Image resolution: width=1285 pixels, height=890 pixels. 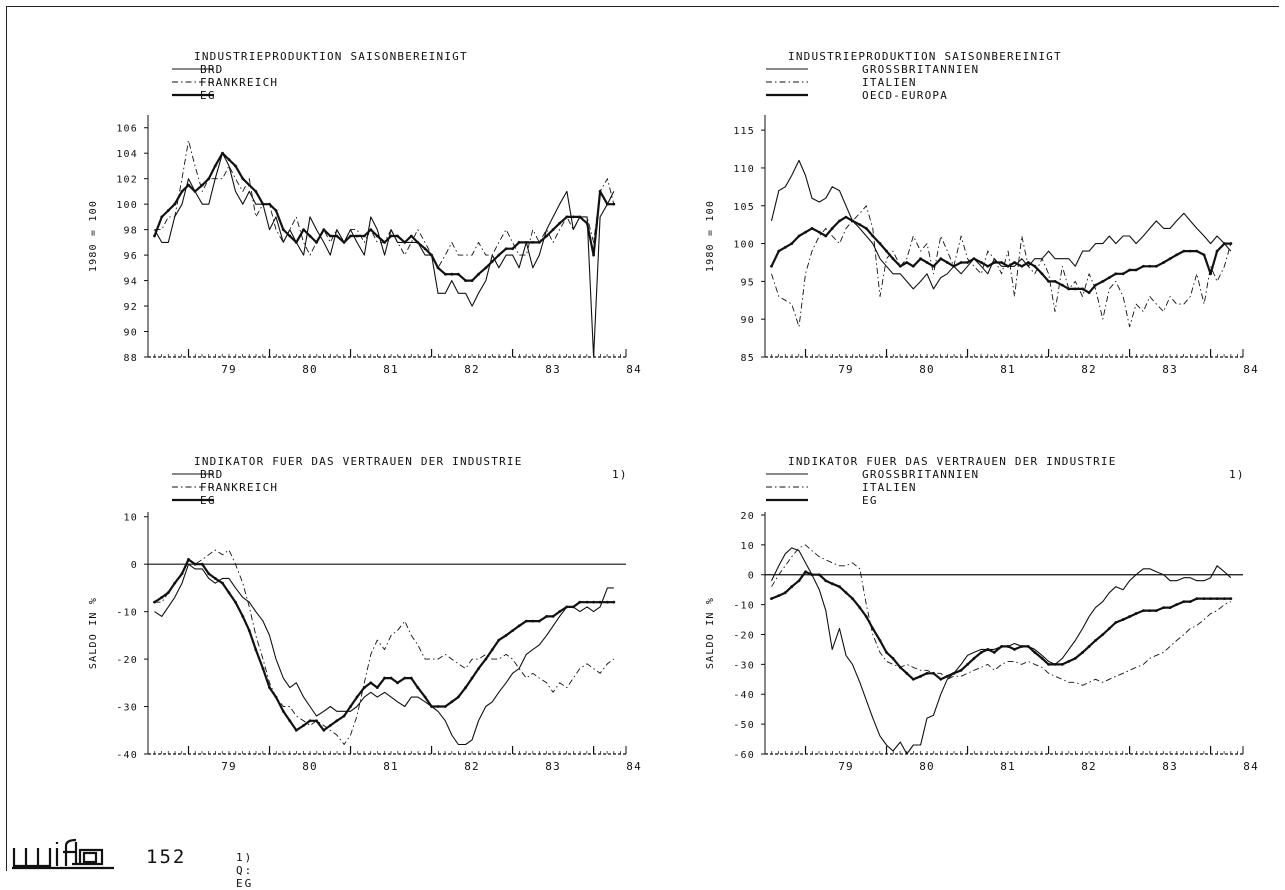 I want to click on series-line-frankreich, so click(x=384, y=647).